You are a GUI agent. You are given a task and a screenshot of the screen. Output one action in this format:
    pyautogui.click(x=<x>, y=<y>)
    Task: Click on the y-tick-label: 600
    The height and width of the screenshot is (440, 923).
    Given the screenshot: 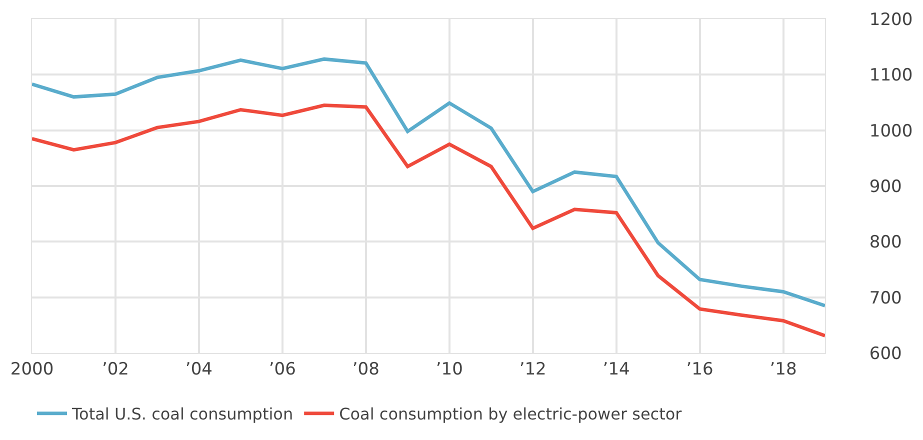 What is the action you would take?
    pyautogui.click(x=885, y=354)
    